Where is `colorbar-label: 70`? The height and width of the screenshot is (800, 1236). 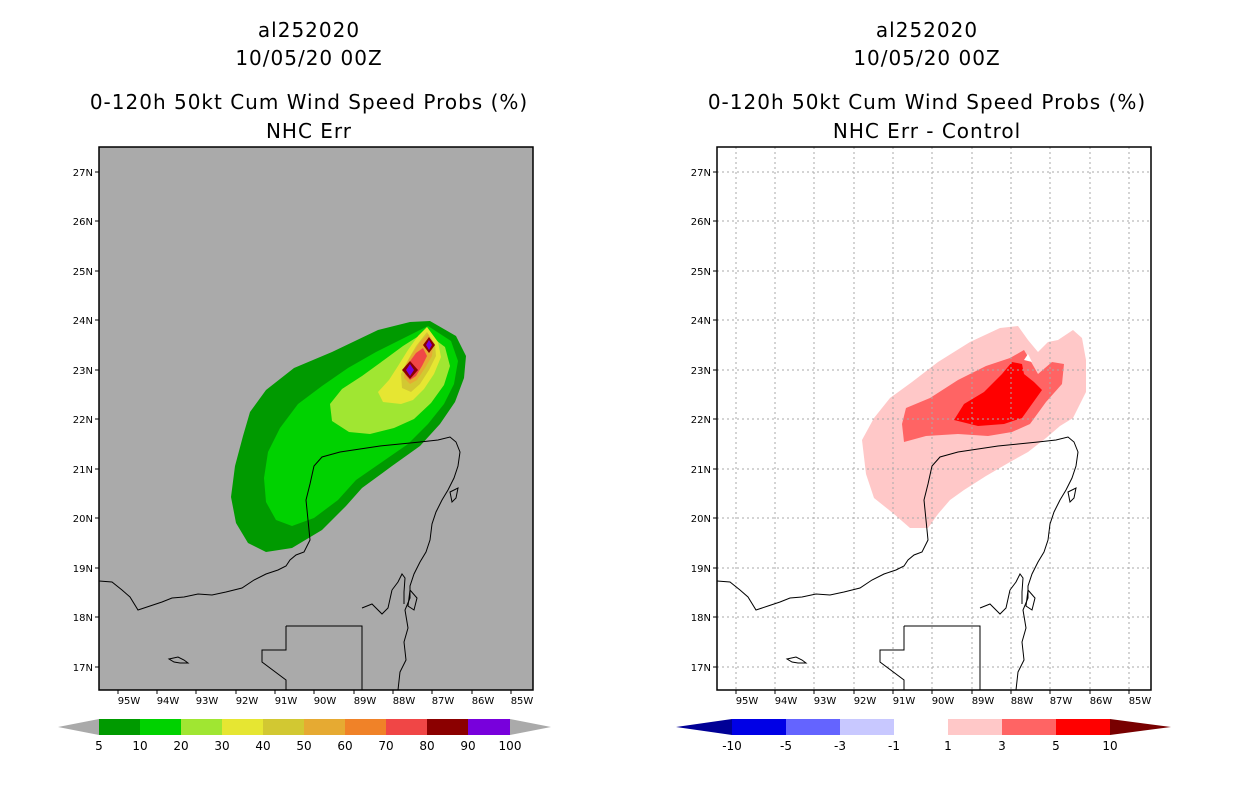 colorbar-label: 70 is located at coordinates (385, 746).